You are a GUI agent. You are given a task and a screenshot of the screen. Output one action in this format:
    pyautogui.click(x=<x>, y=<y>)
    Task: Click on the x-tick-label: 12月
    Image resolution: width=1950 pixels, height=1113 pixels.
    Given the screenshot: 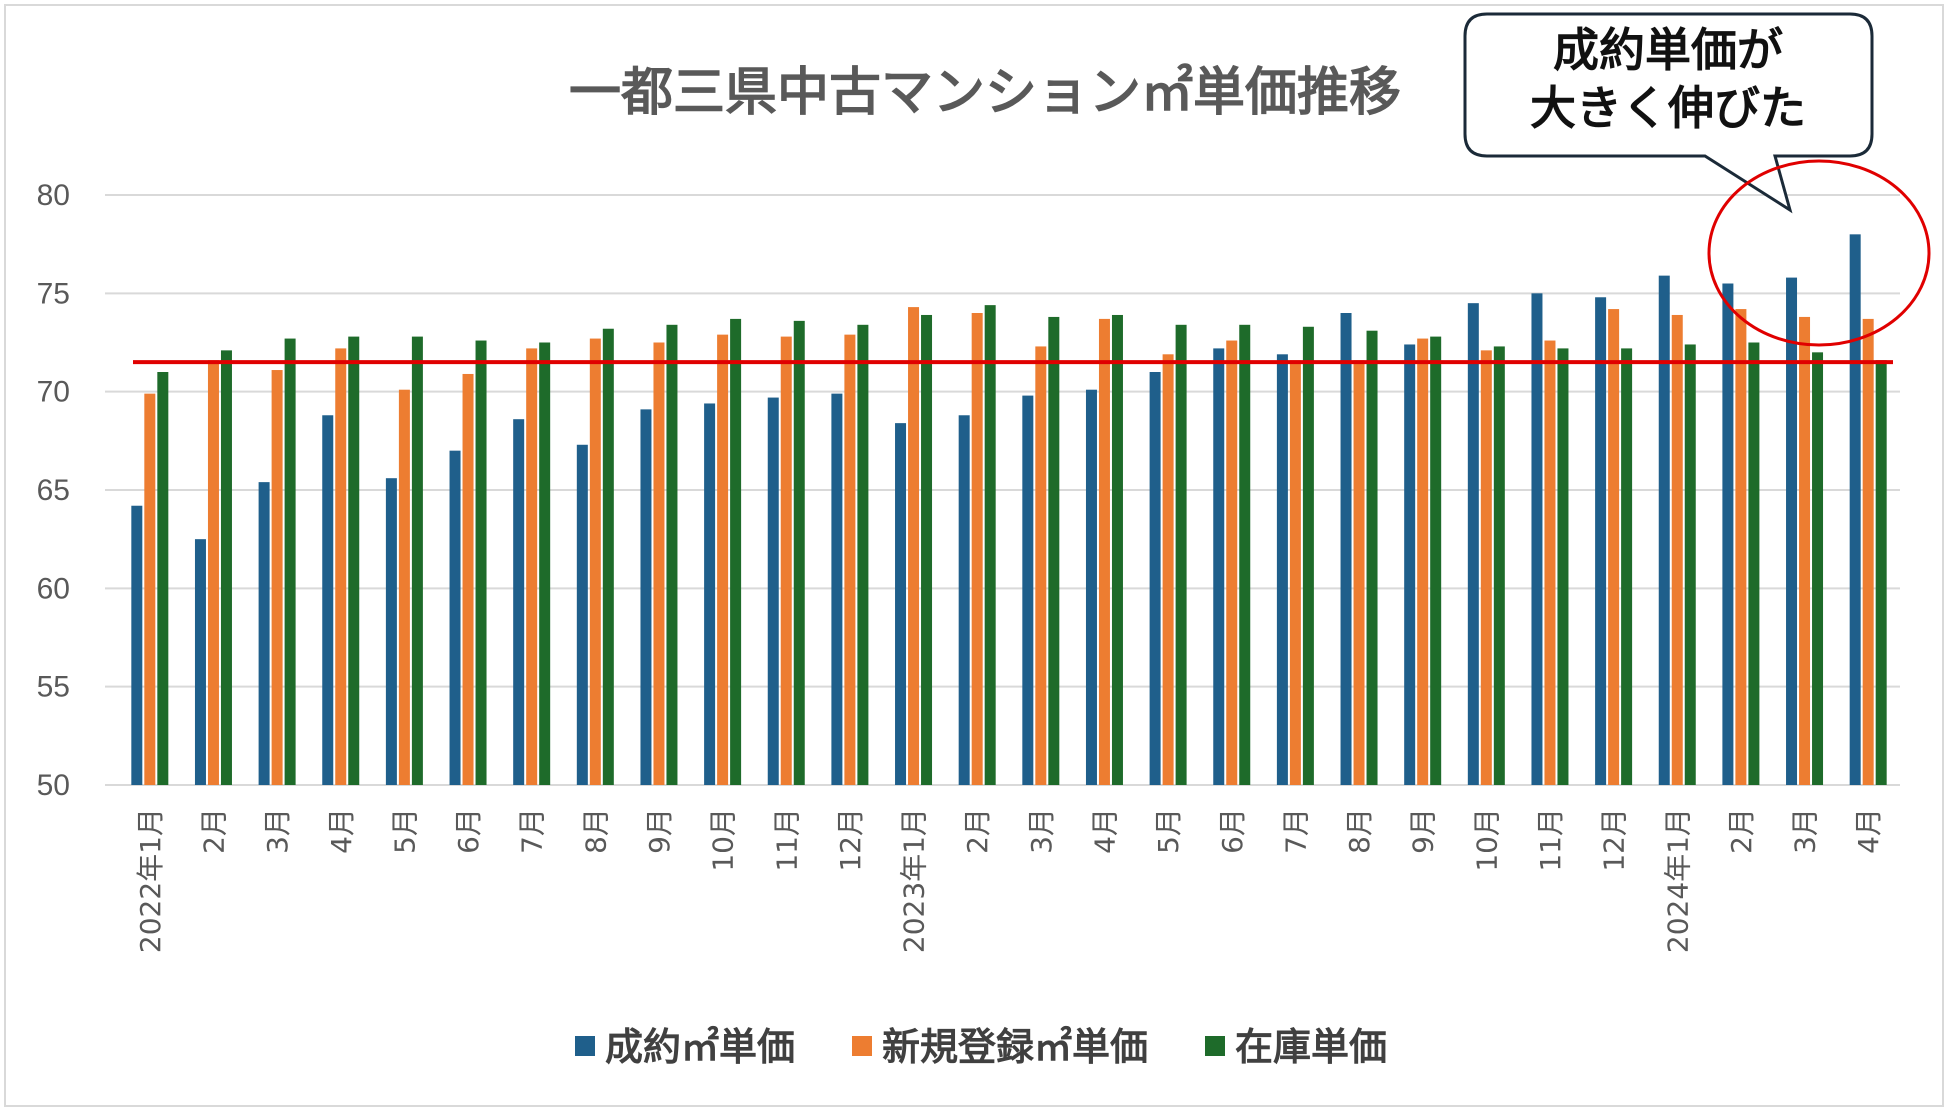 What is the action you would take?
    pyautogui.click(x=850, y=840)
    